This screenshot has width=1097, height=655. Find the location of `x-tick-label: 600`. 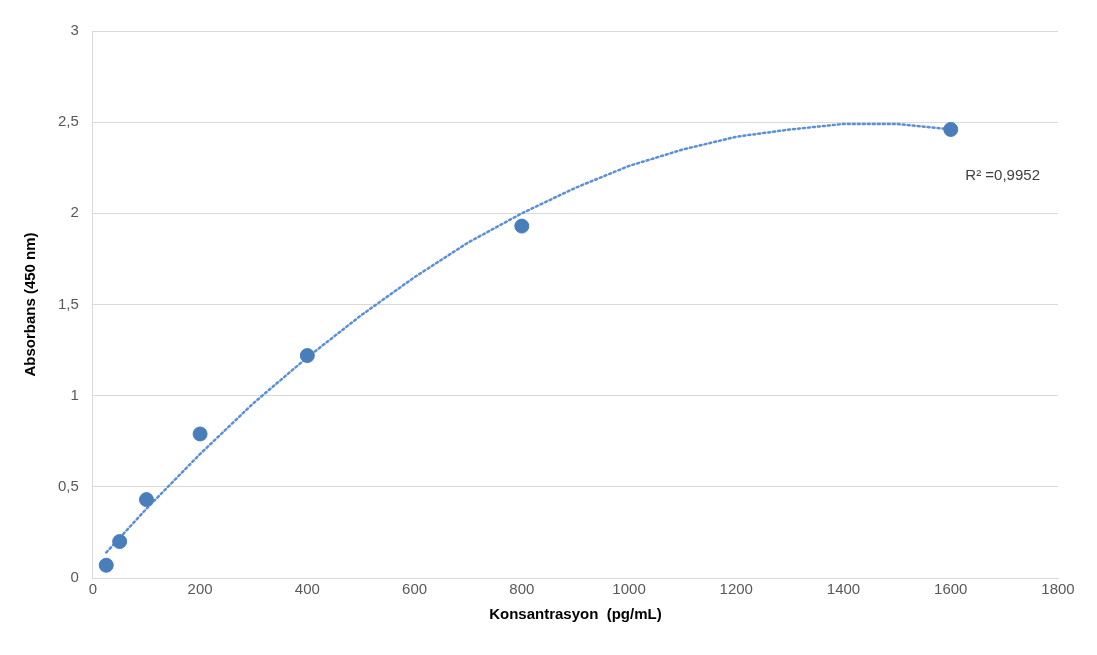

x-tick-label: 600 is located at coordinates (415, 589).